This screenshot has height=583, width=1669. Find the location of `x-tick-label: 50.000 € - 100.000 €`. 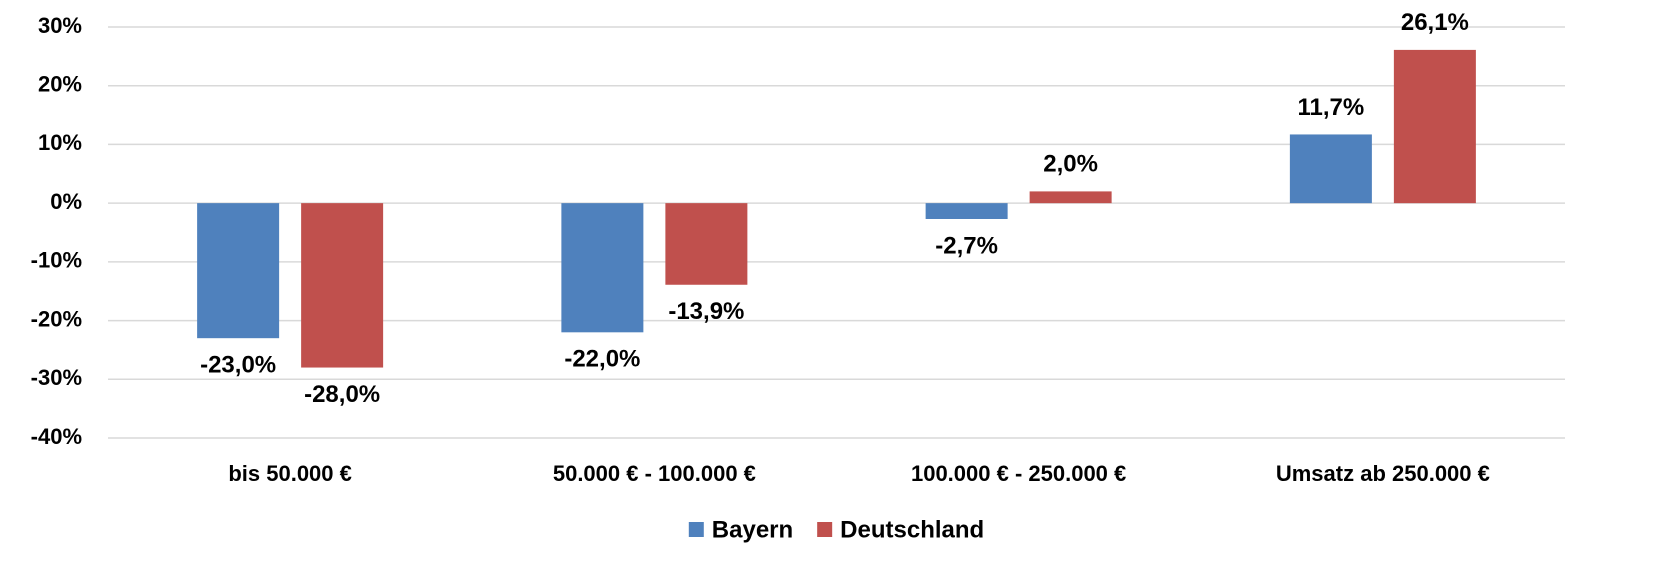

x-tick-label: 50.000 € - 100.000 € is located at coordinates (654, 473).